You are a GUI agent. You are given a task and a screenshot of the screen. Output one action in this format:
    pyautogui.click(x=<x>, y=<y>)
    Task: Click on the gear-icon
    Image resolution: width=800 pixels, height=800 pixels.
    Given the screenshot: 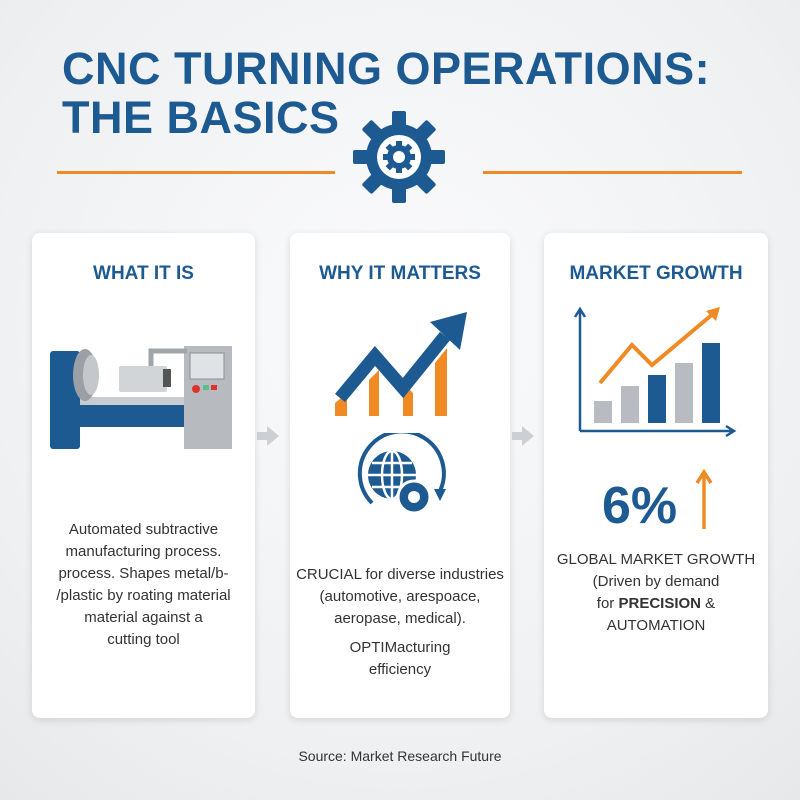 What is the action you would take?
    pyautogui.click(x=399, y=157)
    